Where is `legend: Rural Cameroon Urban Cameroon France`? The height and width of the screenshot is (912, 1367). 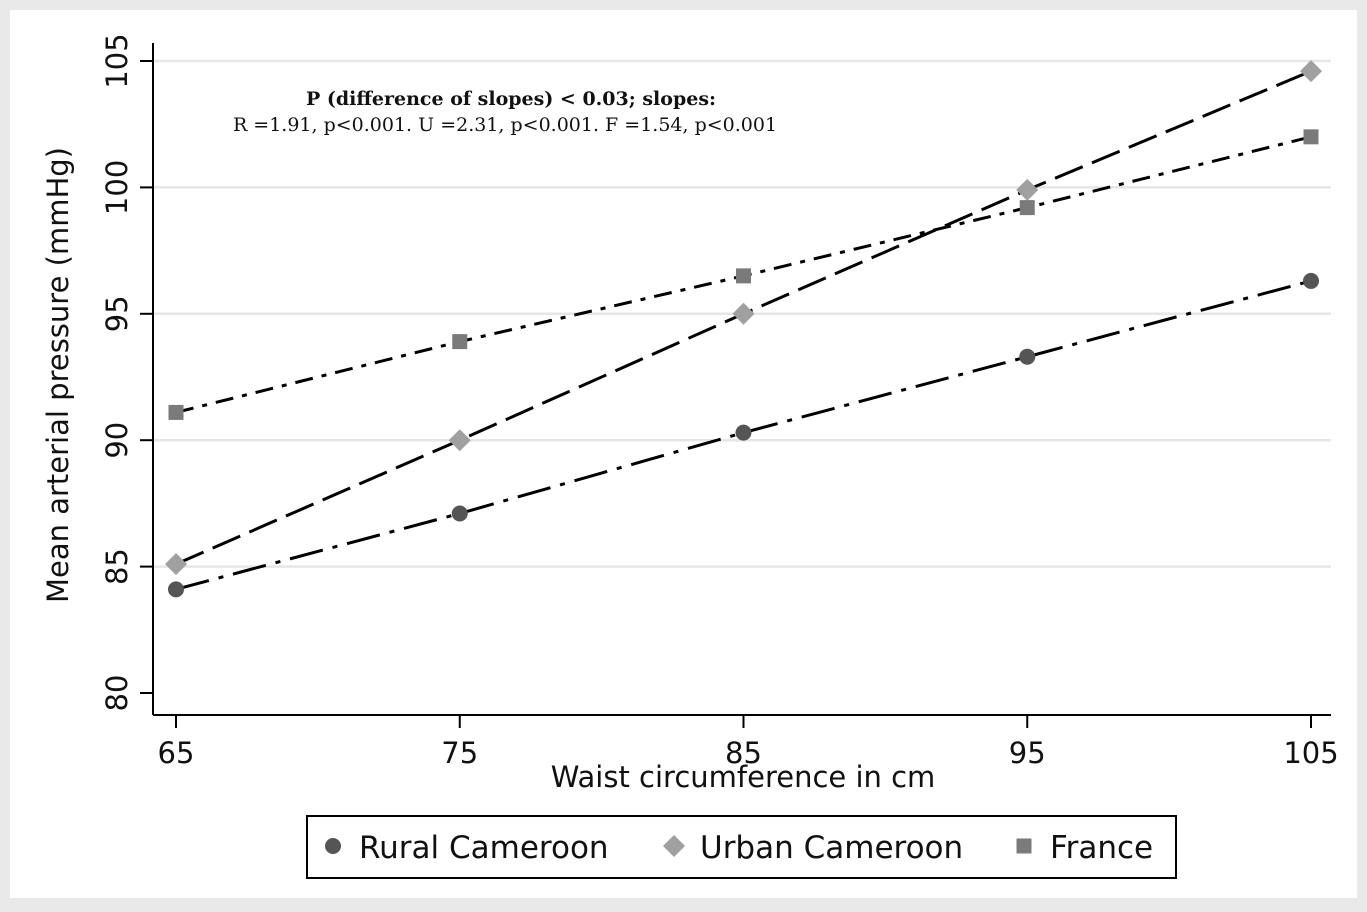 legend: Rural Cameroon Urban Cameroon France is located at coordinates (741, 847).